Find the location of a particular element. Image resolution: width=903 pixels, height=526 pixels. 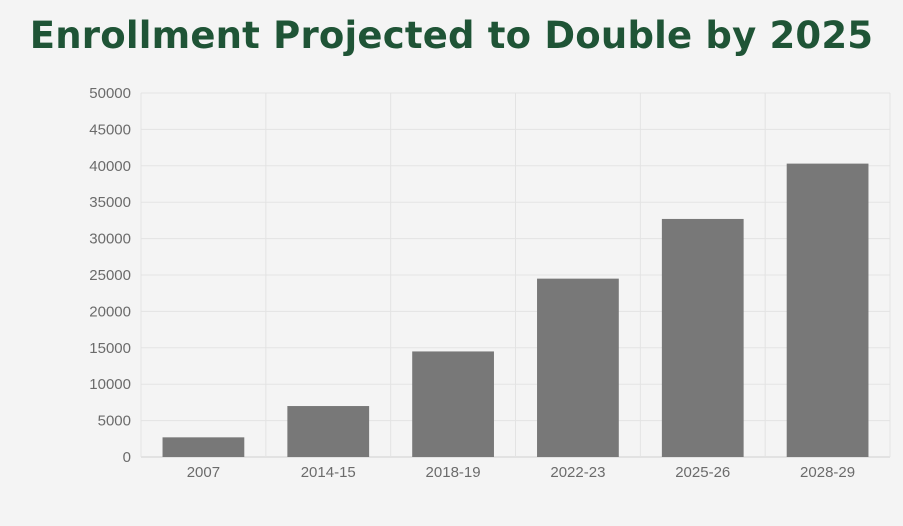

y-tick-label: 45000 is located at coordinates (110, 129).